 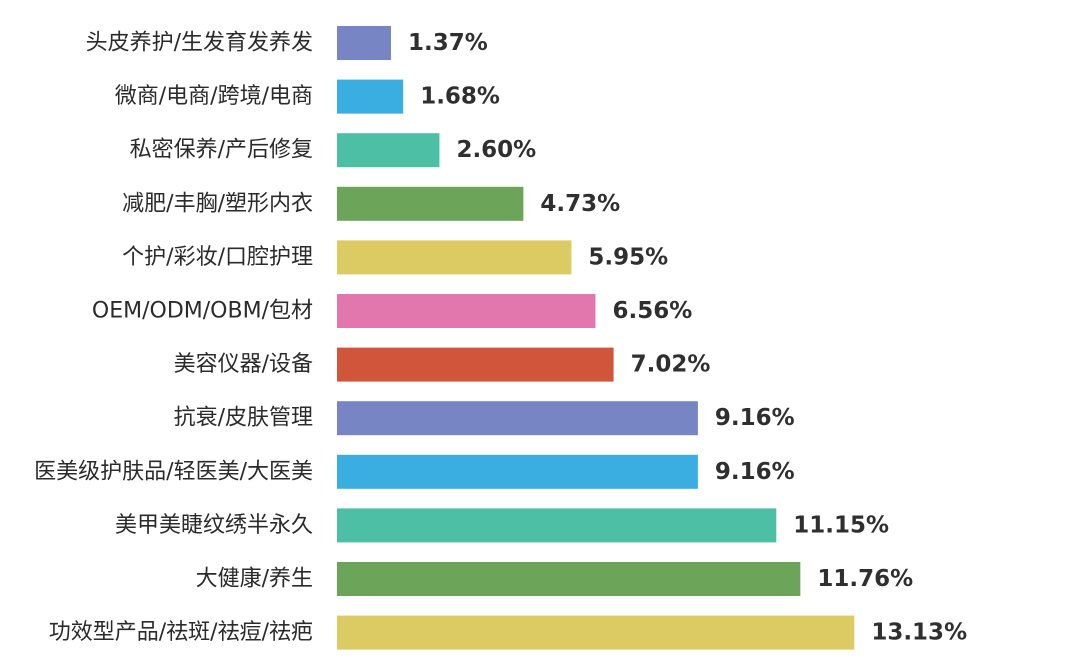 What do you see at coordinates (671, 365) in the screenshot?
I see `value-label-6: 7.02%` at bounding box center [671, 365].